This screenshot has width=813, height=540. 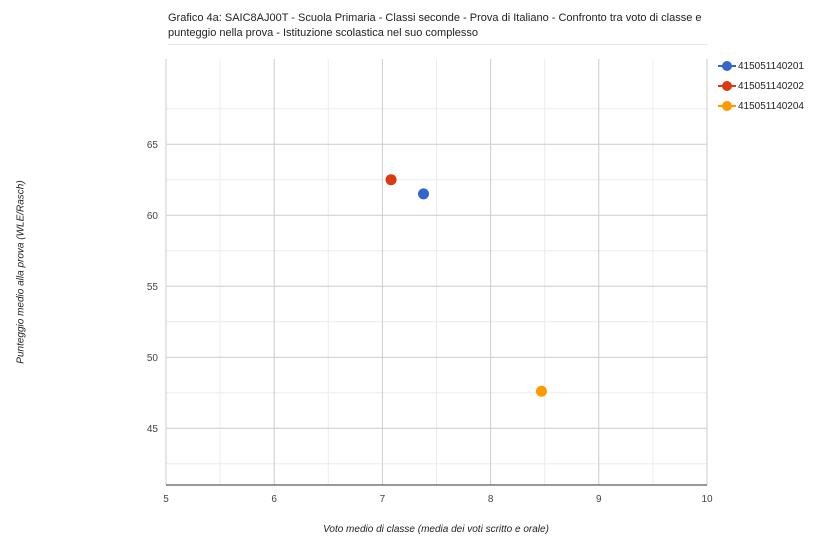 What do you see at coordinates (771, 66) in the screenshot?
I see `legend-label: 415051140201` at bounding box center [771, 66].